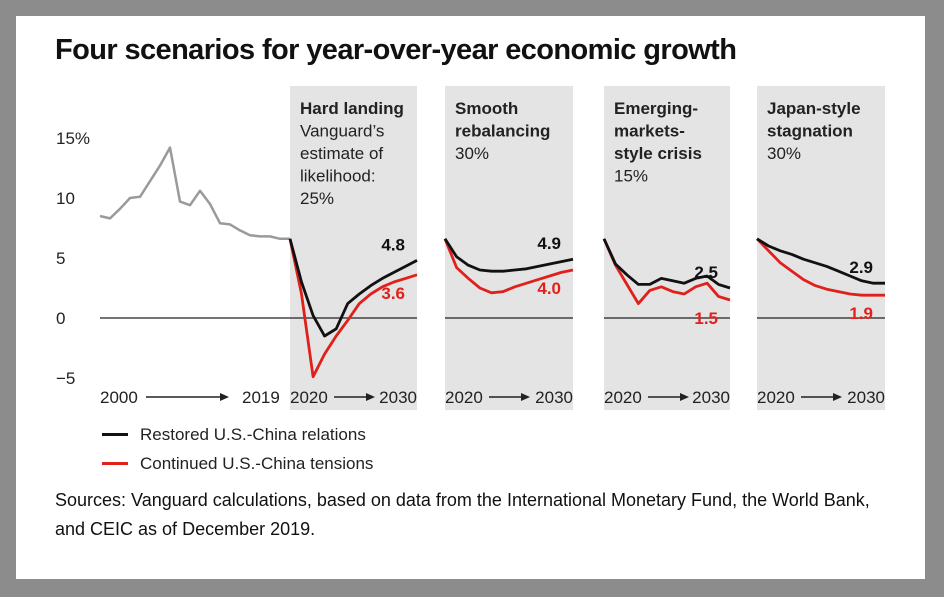  Describe the element at coordinates (65, 378) in the screenshot. I see `y-tick-label: −5` at that location.